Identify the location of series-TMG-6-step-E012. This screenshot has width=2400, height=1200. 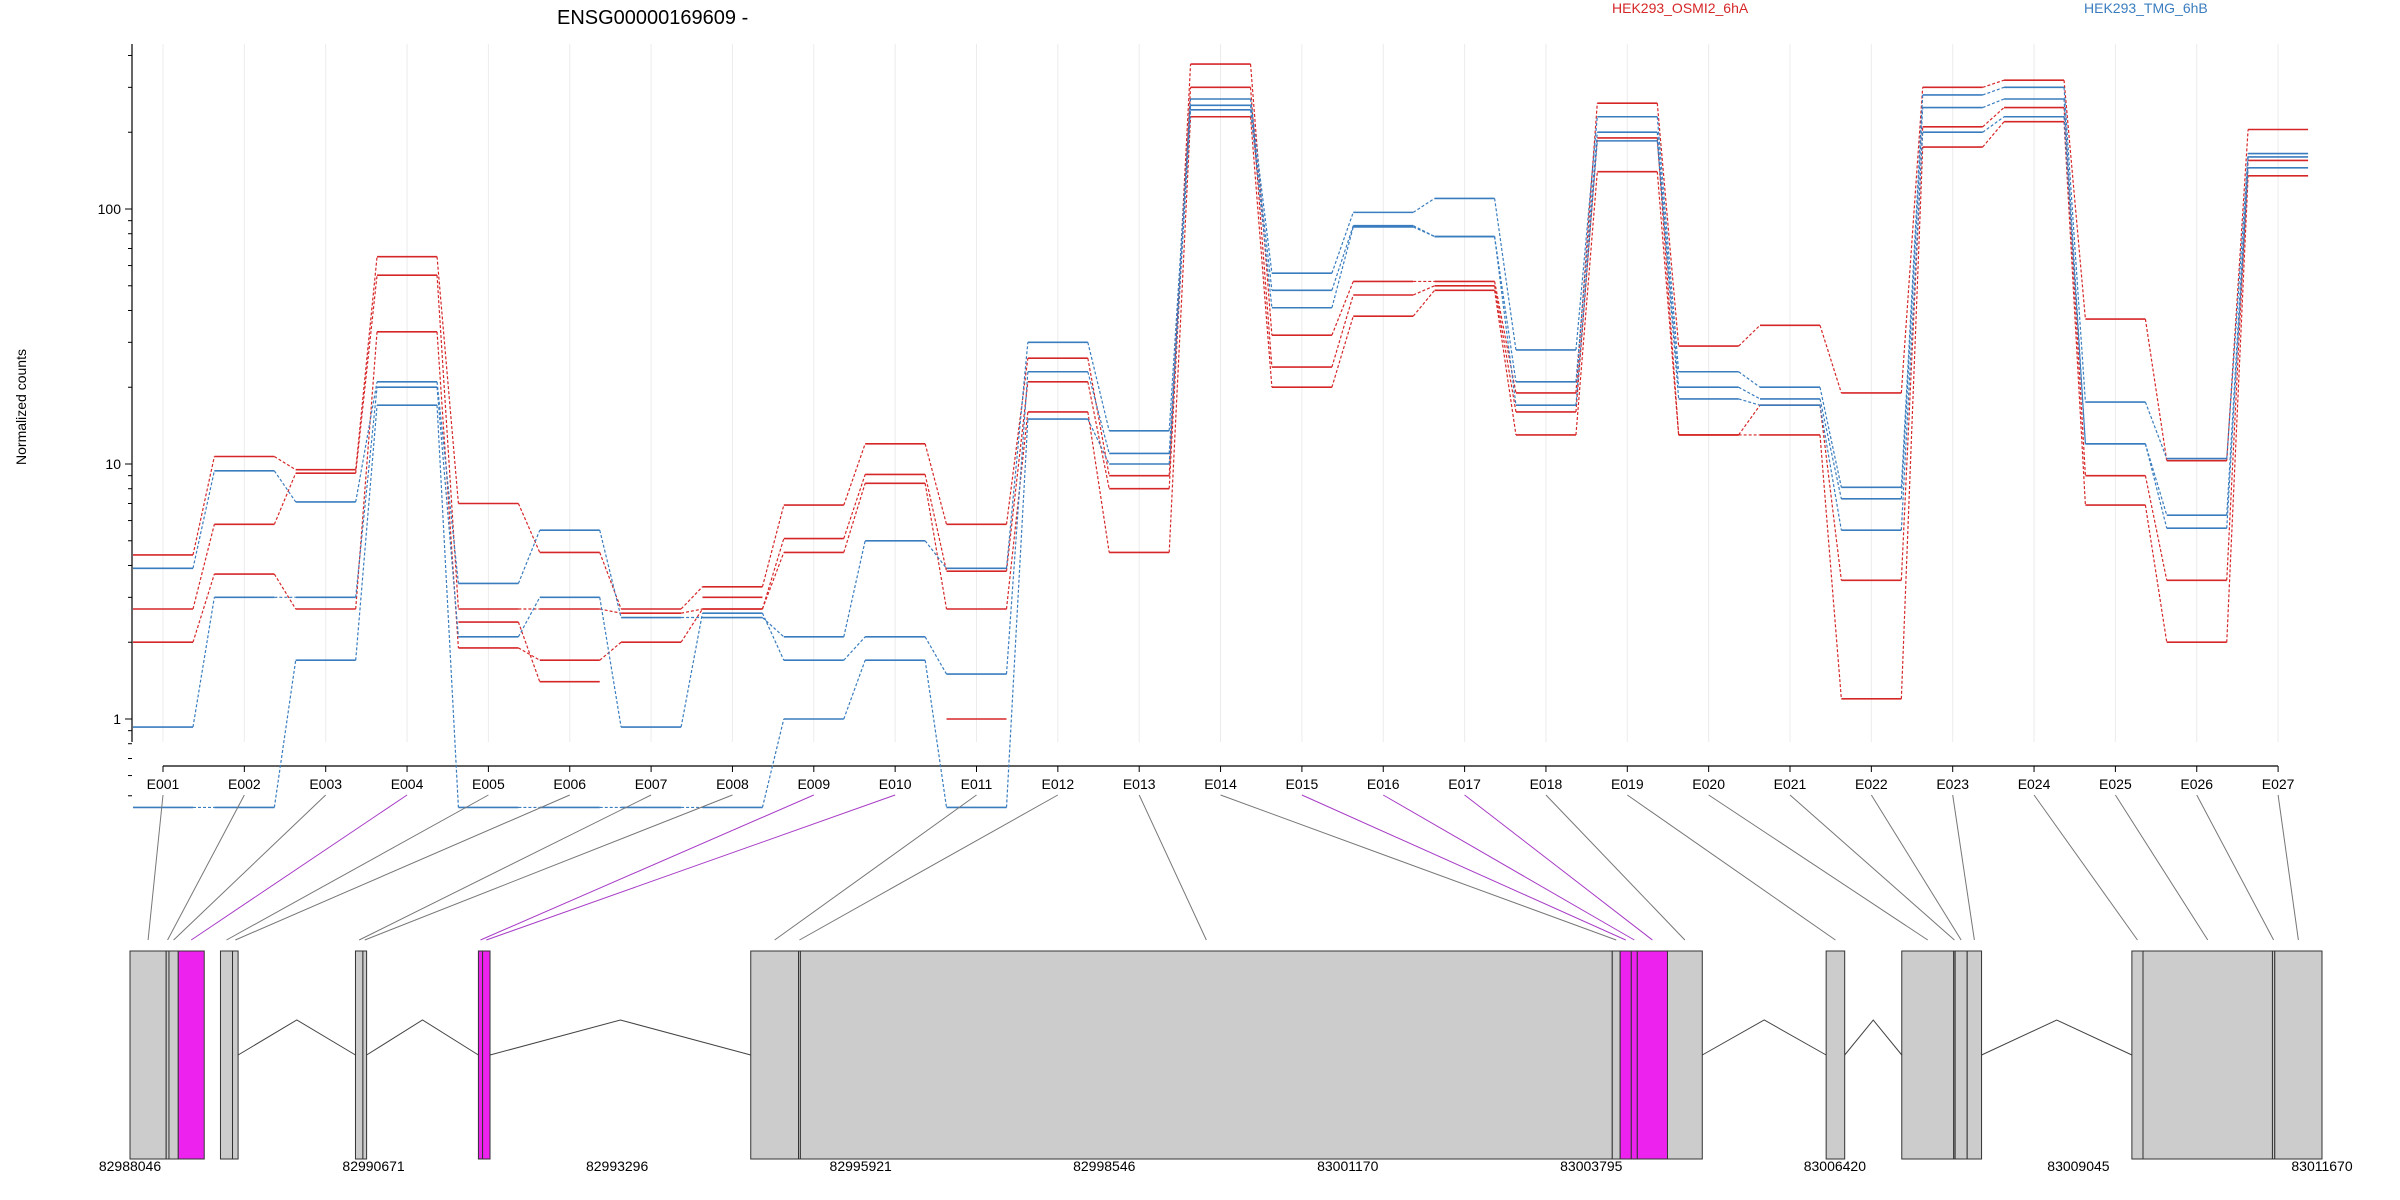
(1098, 441).